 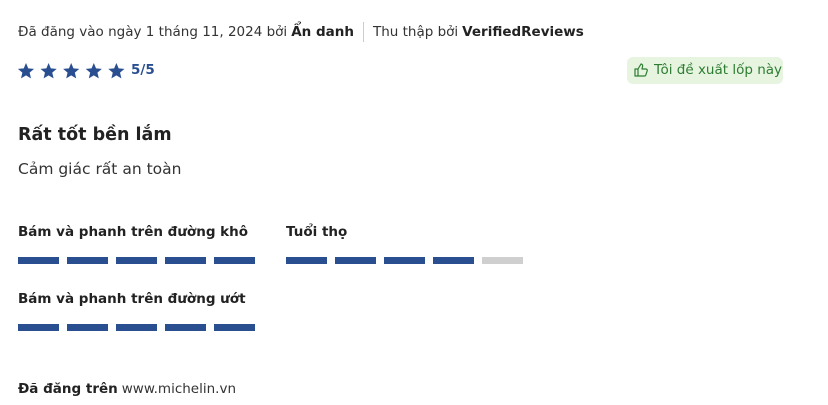 I want to click on author: Ẩn danh, so click(x=322, y=32).